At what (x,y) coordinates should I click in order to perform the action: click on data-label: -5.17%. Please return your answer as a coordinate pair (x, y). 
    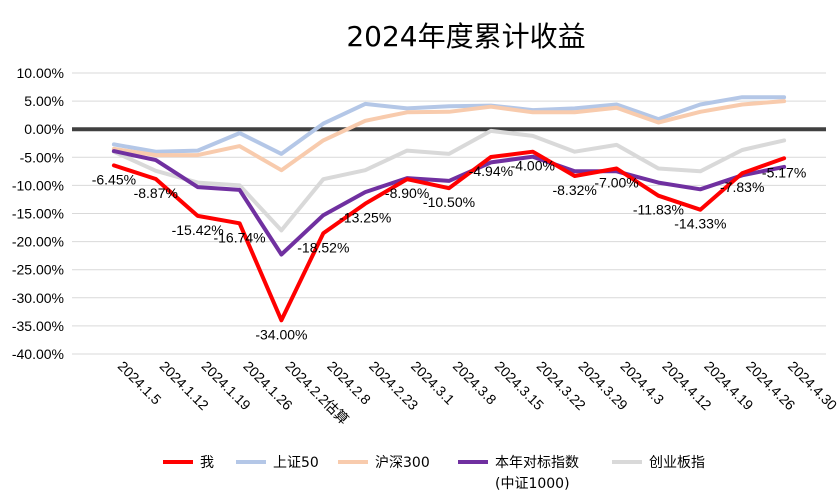
    Looking at the image, I should click on (784, 172).